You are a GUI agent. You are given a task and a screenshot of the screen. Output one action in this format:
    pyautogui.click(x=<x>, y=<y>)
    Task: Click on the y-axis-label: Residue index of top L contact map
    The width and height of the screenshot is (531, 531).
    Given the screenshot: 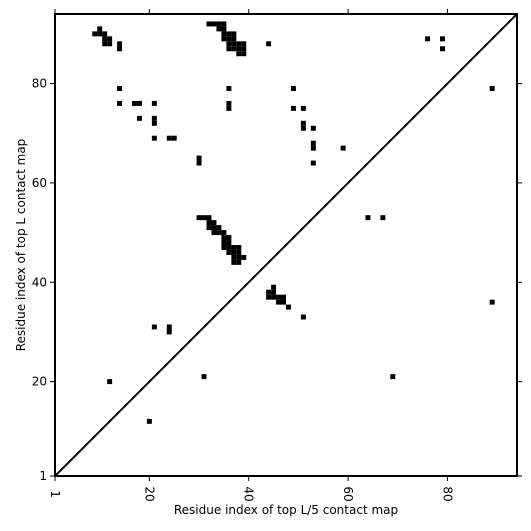 What is the action you would take?
    pyautogui.click(x=21, y=245)
    